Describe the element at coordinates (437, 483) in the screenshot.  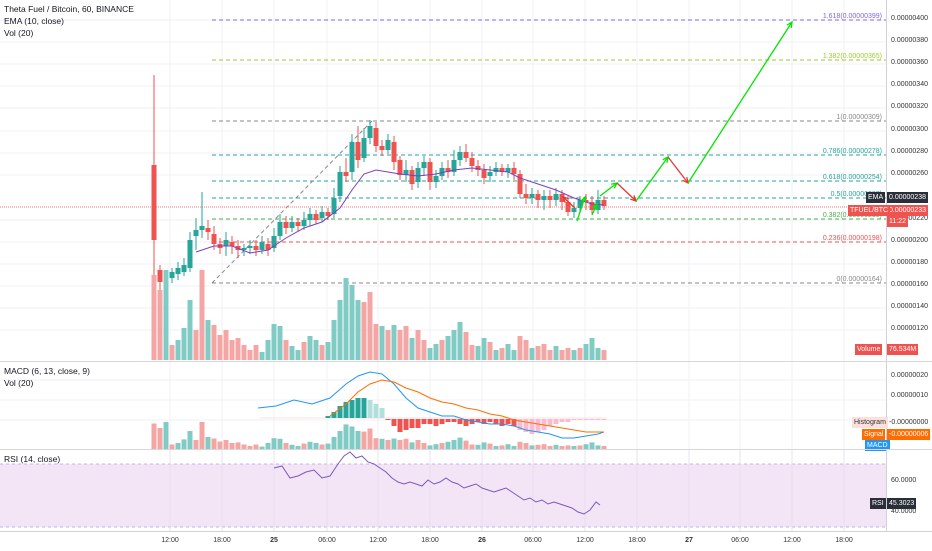
I see `rsi-line` at that location.